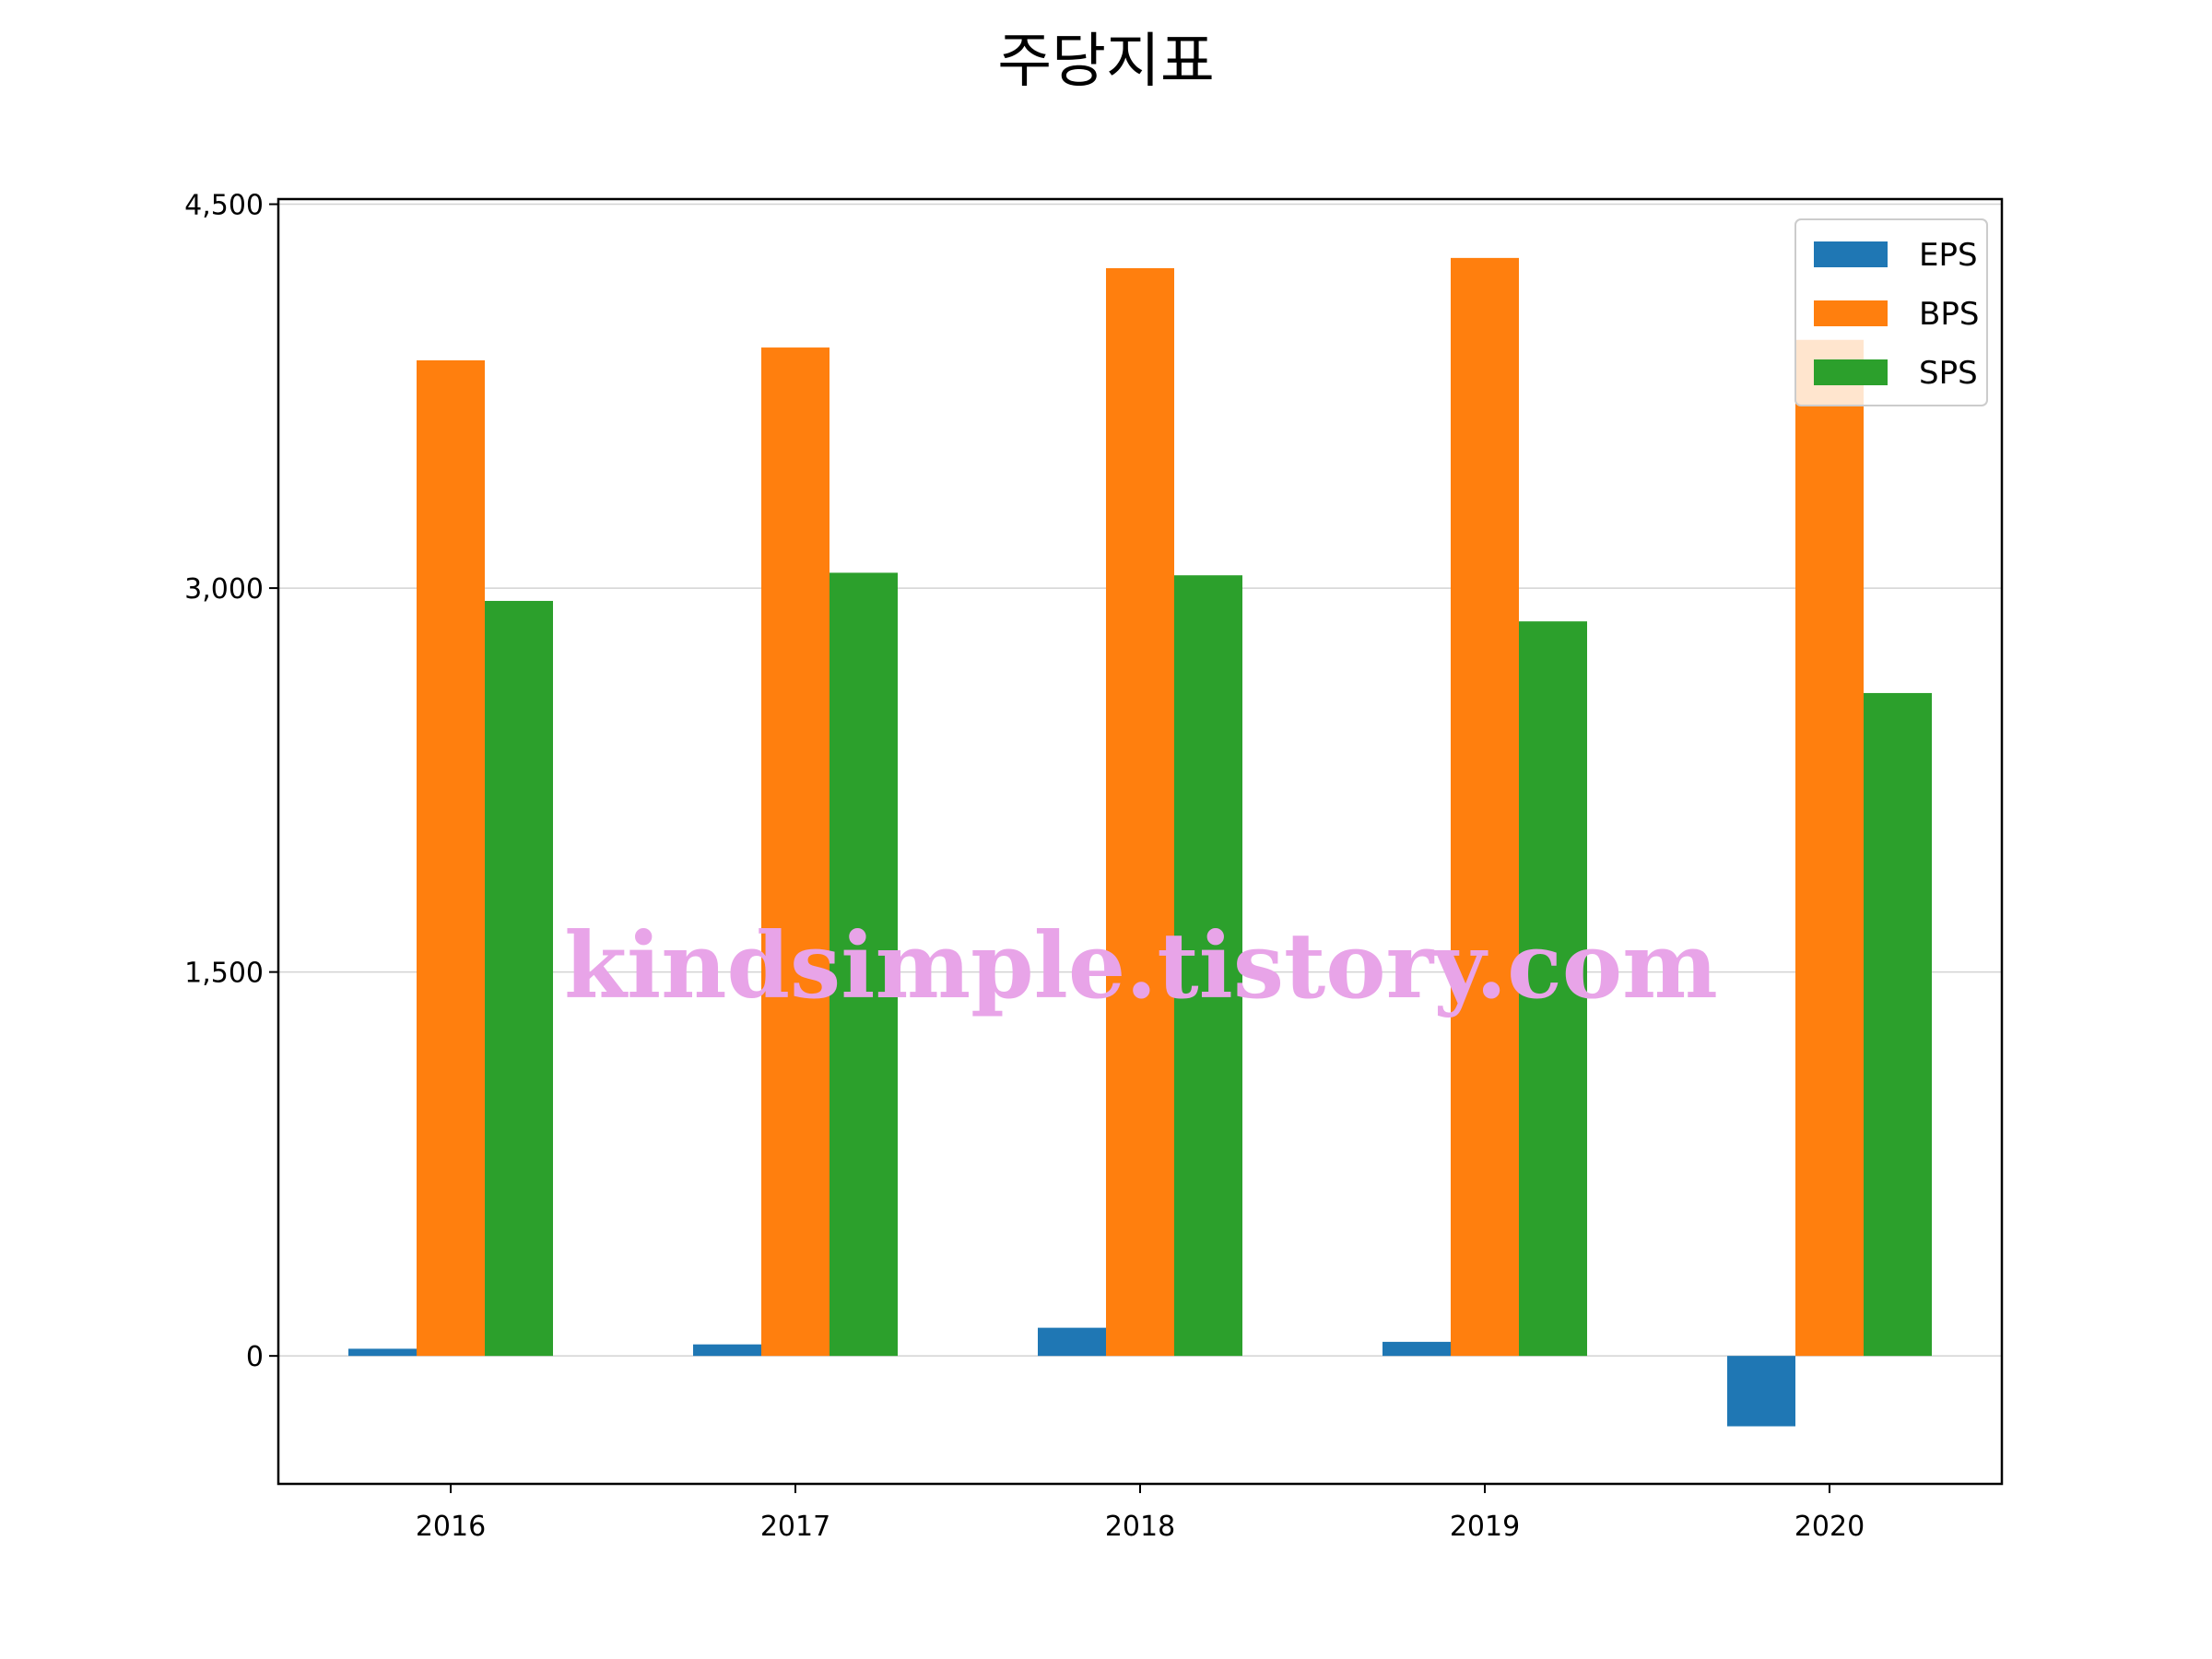  I want to click on x-tick-label: 2018, so click(1140, 1527).